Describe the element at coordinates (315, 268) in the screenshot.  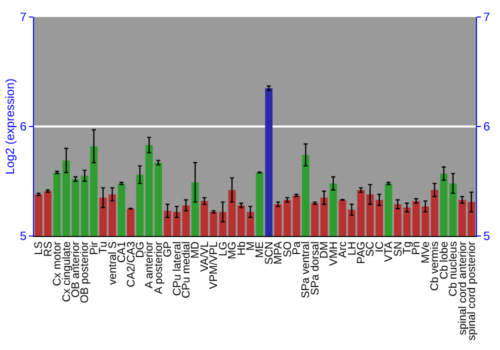
I see `x-tick-label: SPa dorsal` at that location.